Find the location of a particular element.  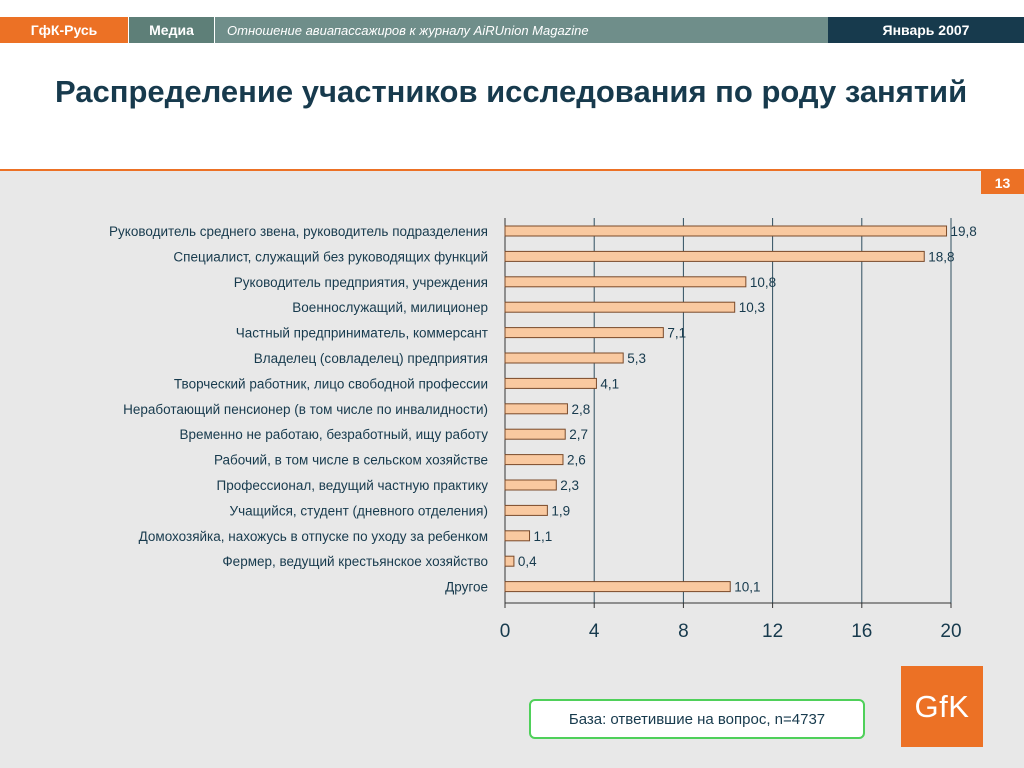

gfk-logo: GfK is located at coordinates (942, 706).